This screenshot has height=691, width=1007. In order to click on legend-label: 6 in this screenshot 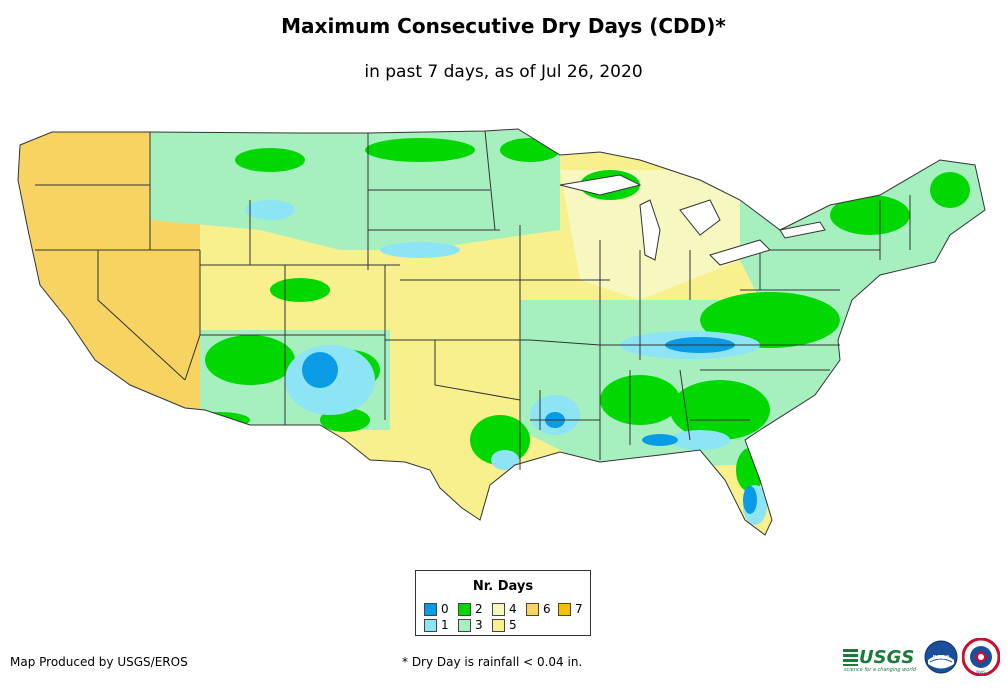, I will do `click(547, 609)`.